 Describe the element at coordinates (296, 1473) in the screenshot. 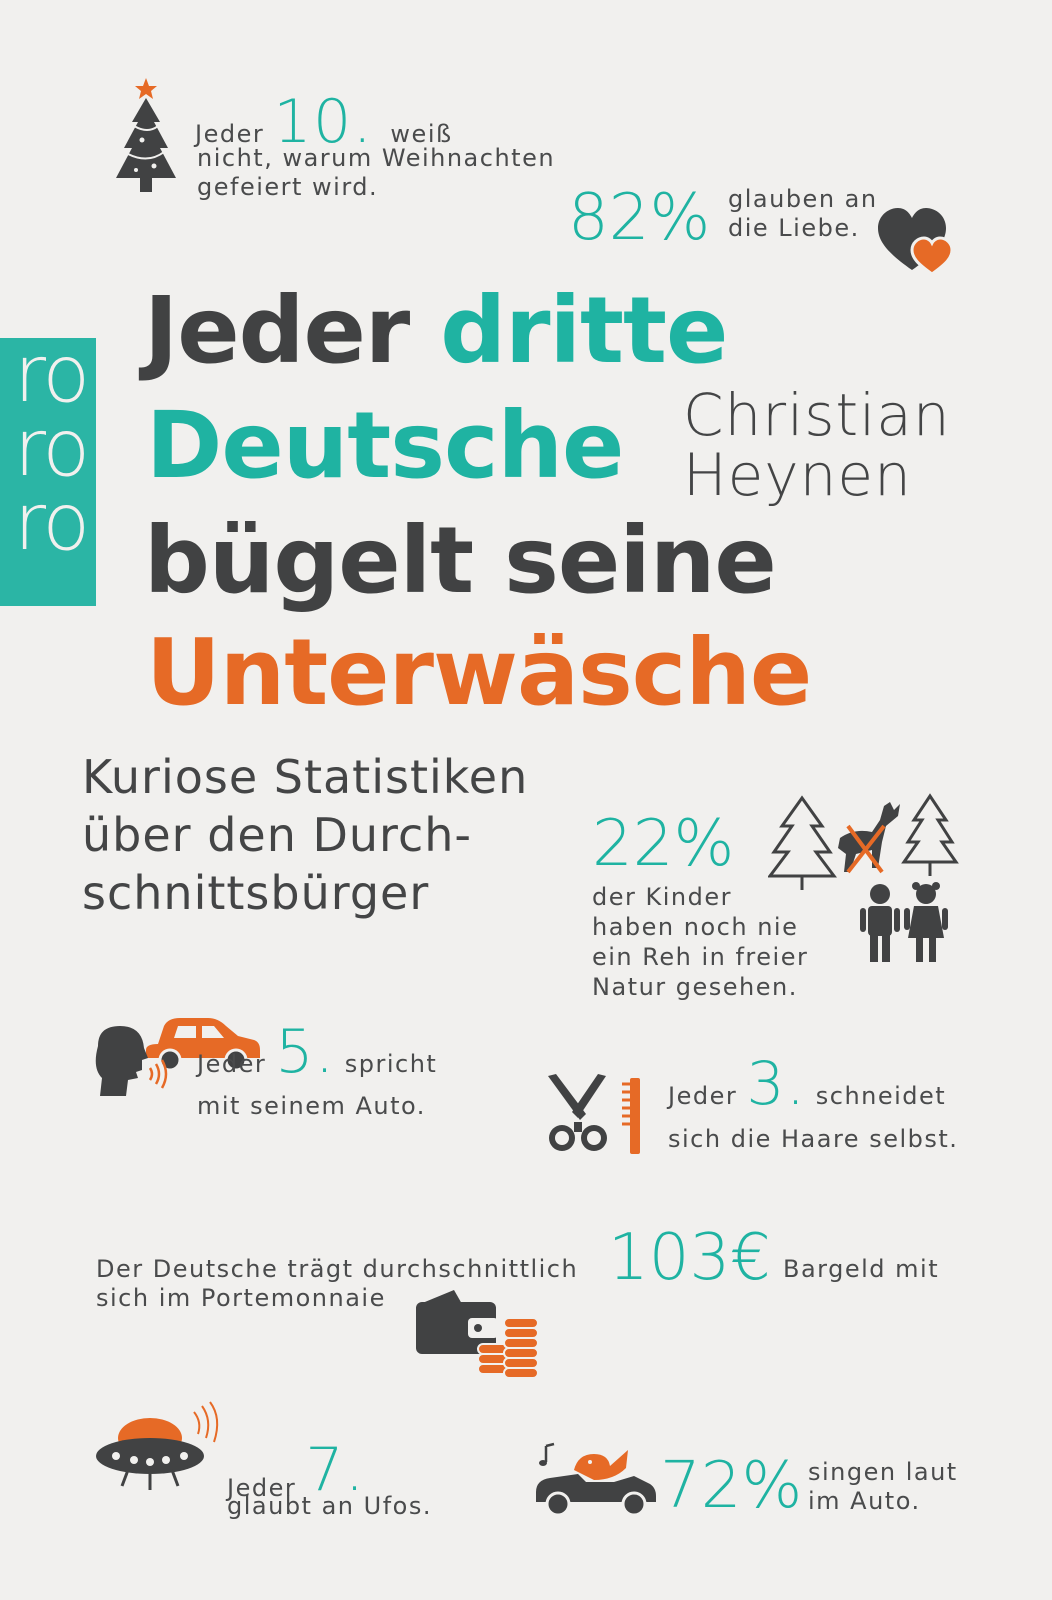

I see `stat-ufo: Jeder 7.` at that location.